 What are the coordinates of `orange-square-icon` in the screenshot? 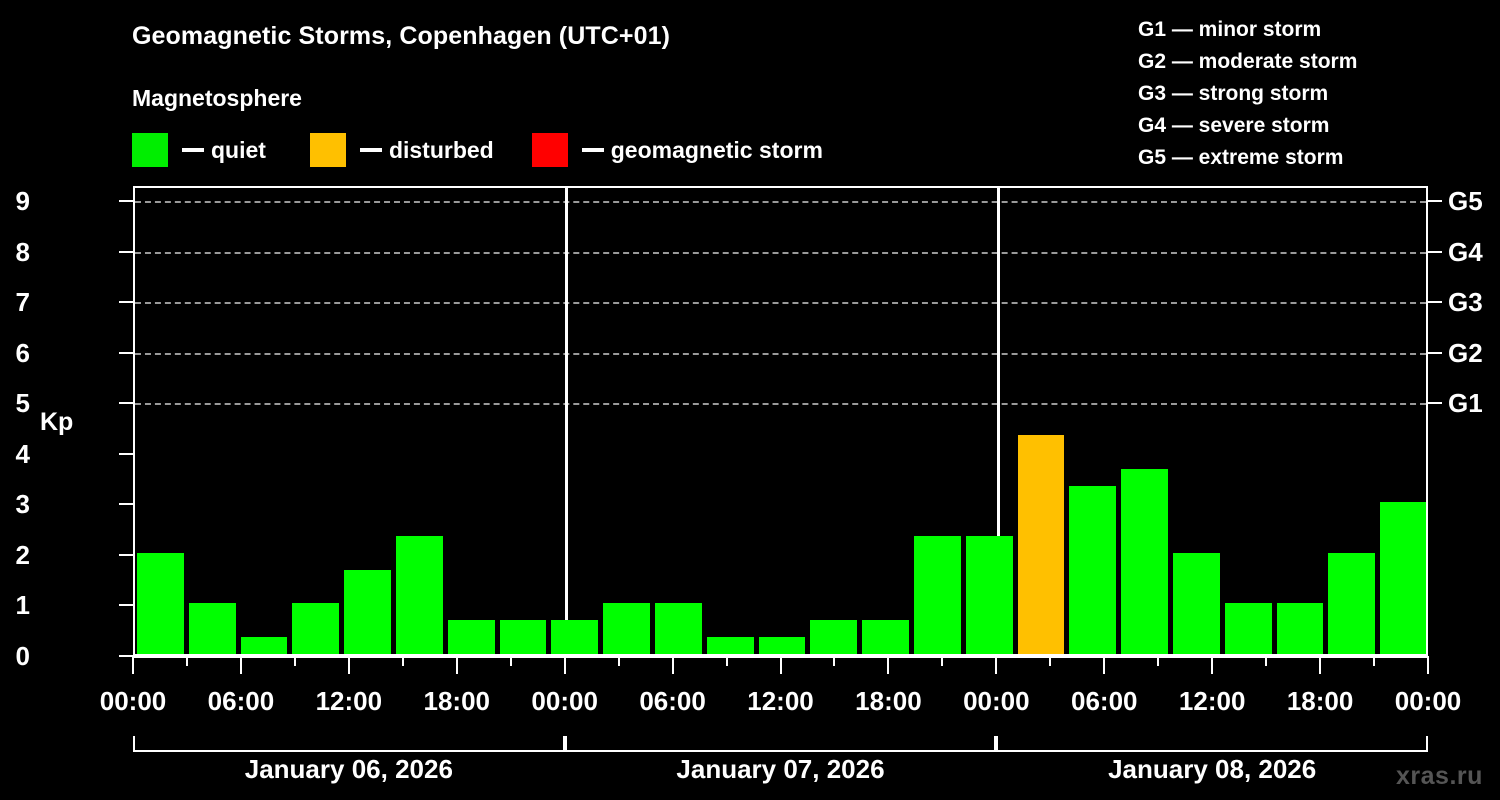 It's located at (327, 150).